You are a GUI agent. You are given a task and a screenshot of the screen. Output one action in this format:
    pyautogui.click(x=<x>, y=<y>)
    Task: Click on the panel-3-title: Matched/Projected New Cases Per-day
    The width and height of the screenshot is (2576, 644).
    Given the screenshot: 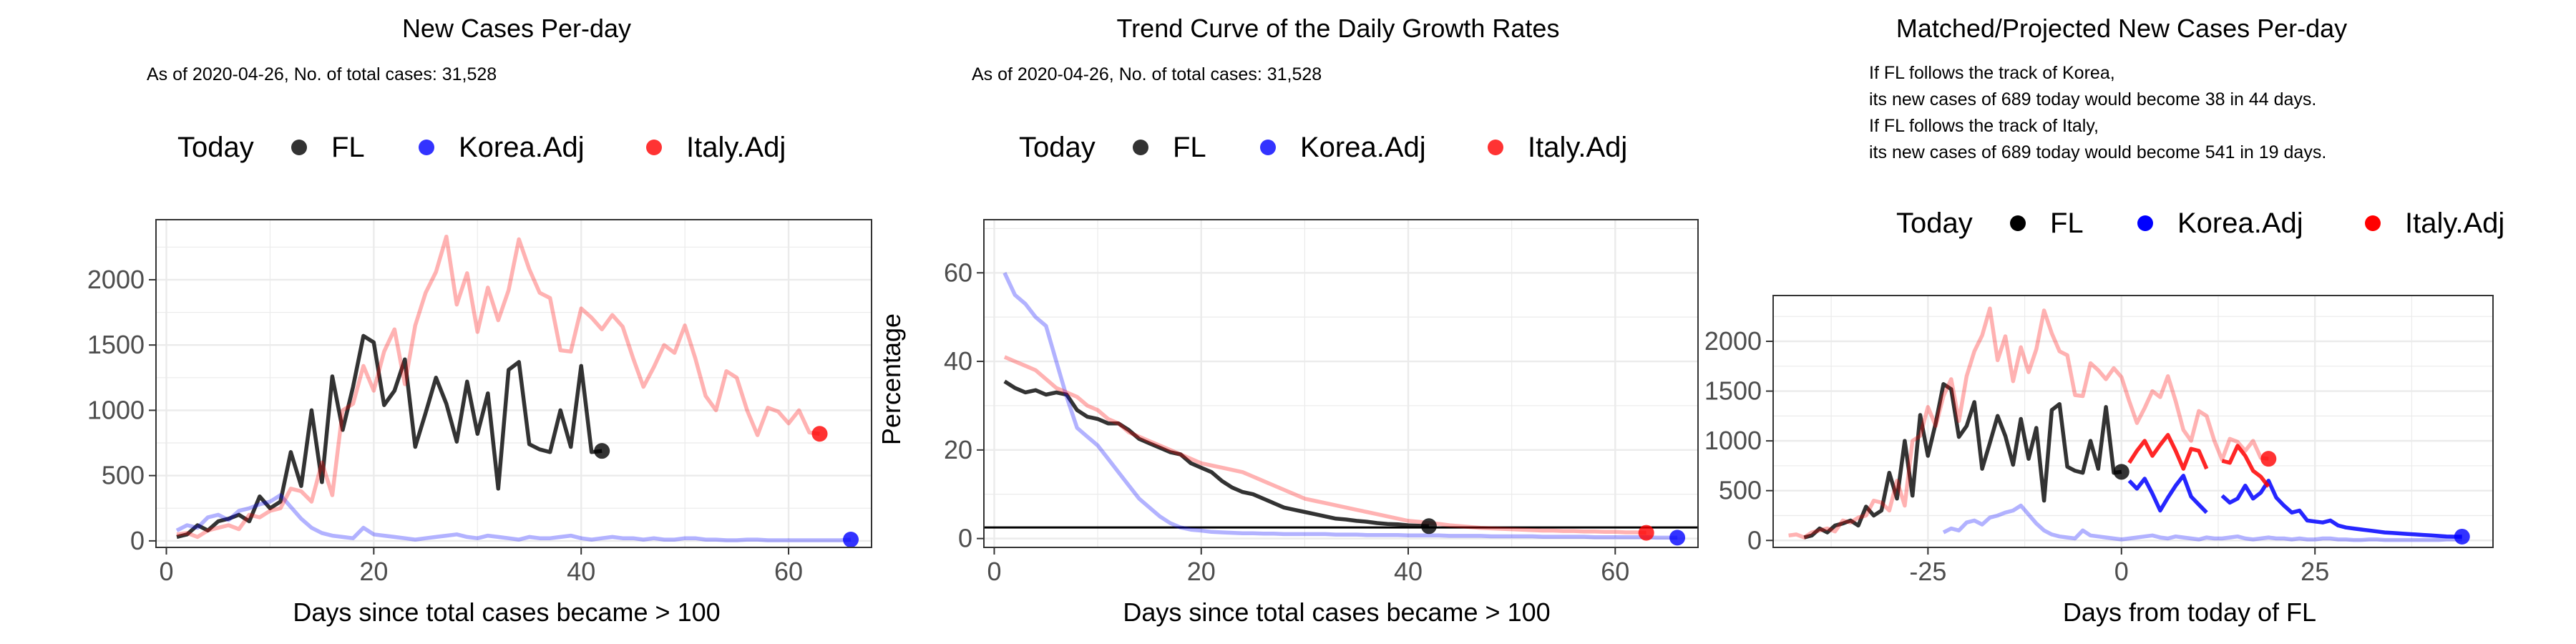 What is the action you would take?
    pyautogui.click(x=2121, y=28)
    